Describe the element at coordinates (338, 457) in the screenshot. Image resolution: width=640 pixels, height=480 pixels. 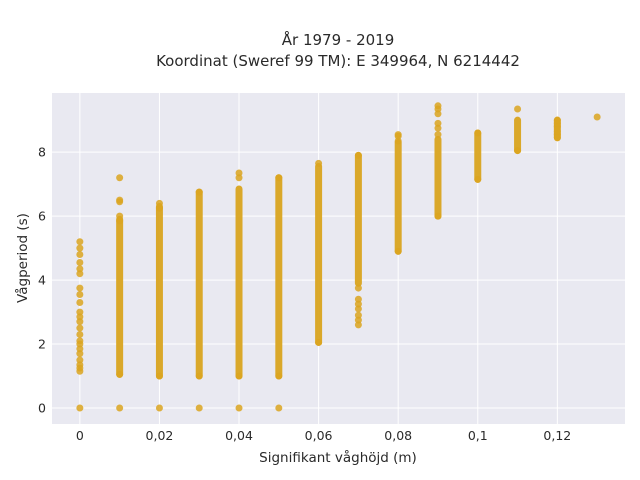
I see `x-axis-title: Signifikant våghöjd (m)` at that location.